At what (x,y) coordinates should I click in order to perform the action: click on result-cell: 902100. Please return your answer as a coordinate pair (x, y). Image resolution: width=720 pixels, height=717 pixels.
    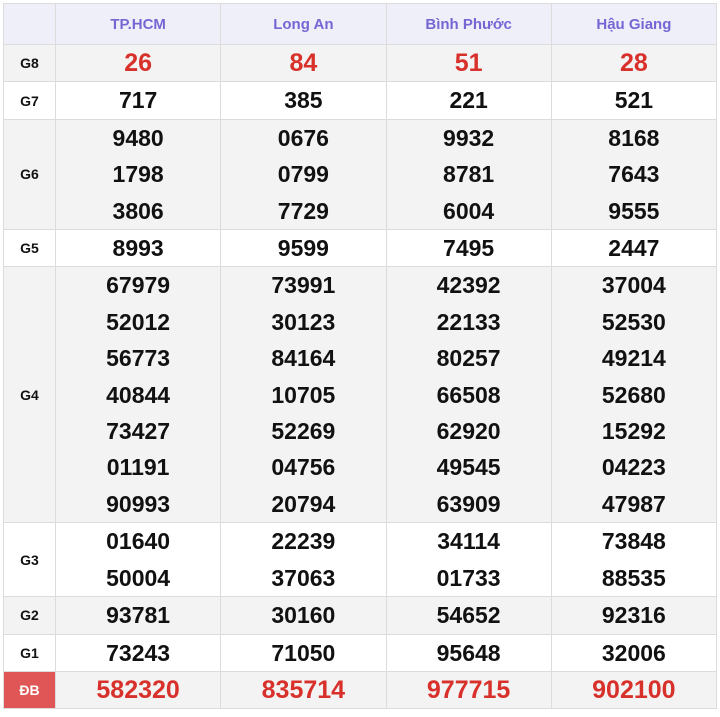
    Looking at the image, I should click on (634, 690).